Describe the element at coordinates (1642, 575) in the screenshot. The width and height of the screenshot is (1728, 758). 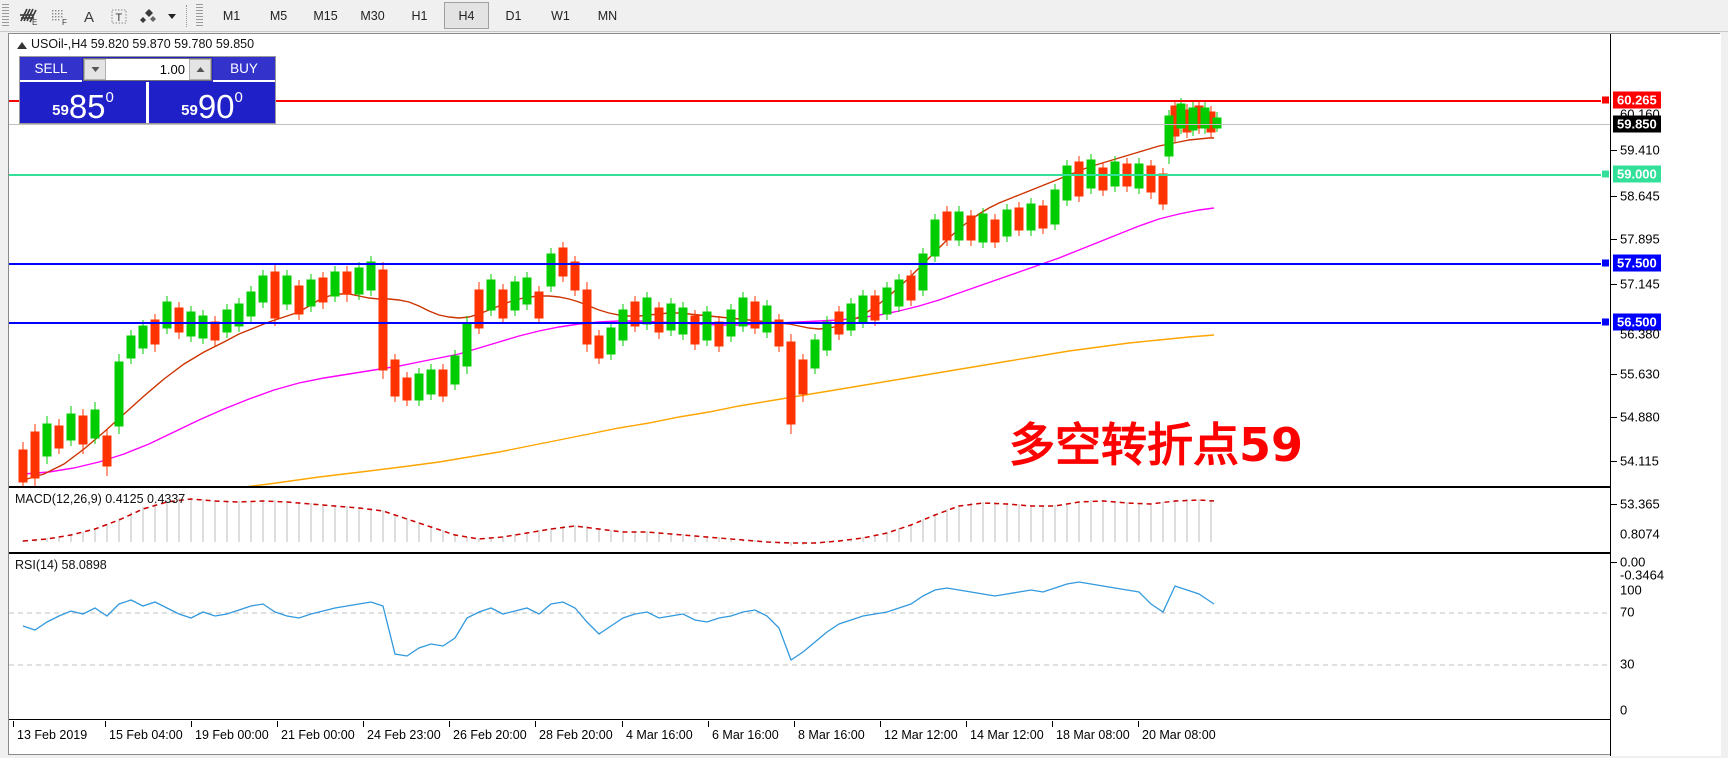
I see `macd-scale-label-lower: -0.3464` at that location.